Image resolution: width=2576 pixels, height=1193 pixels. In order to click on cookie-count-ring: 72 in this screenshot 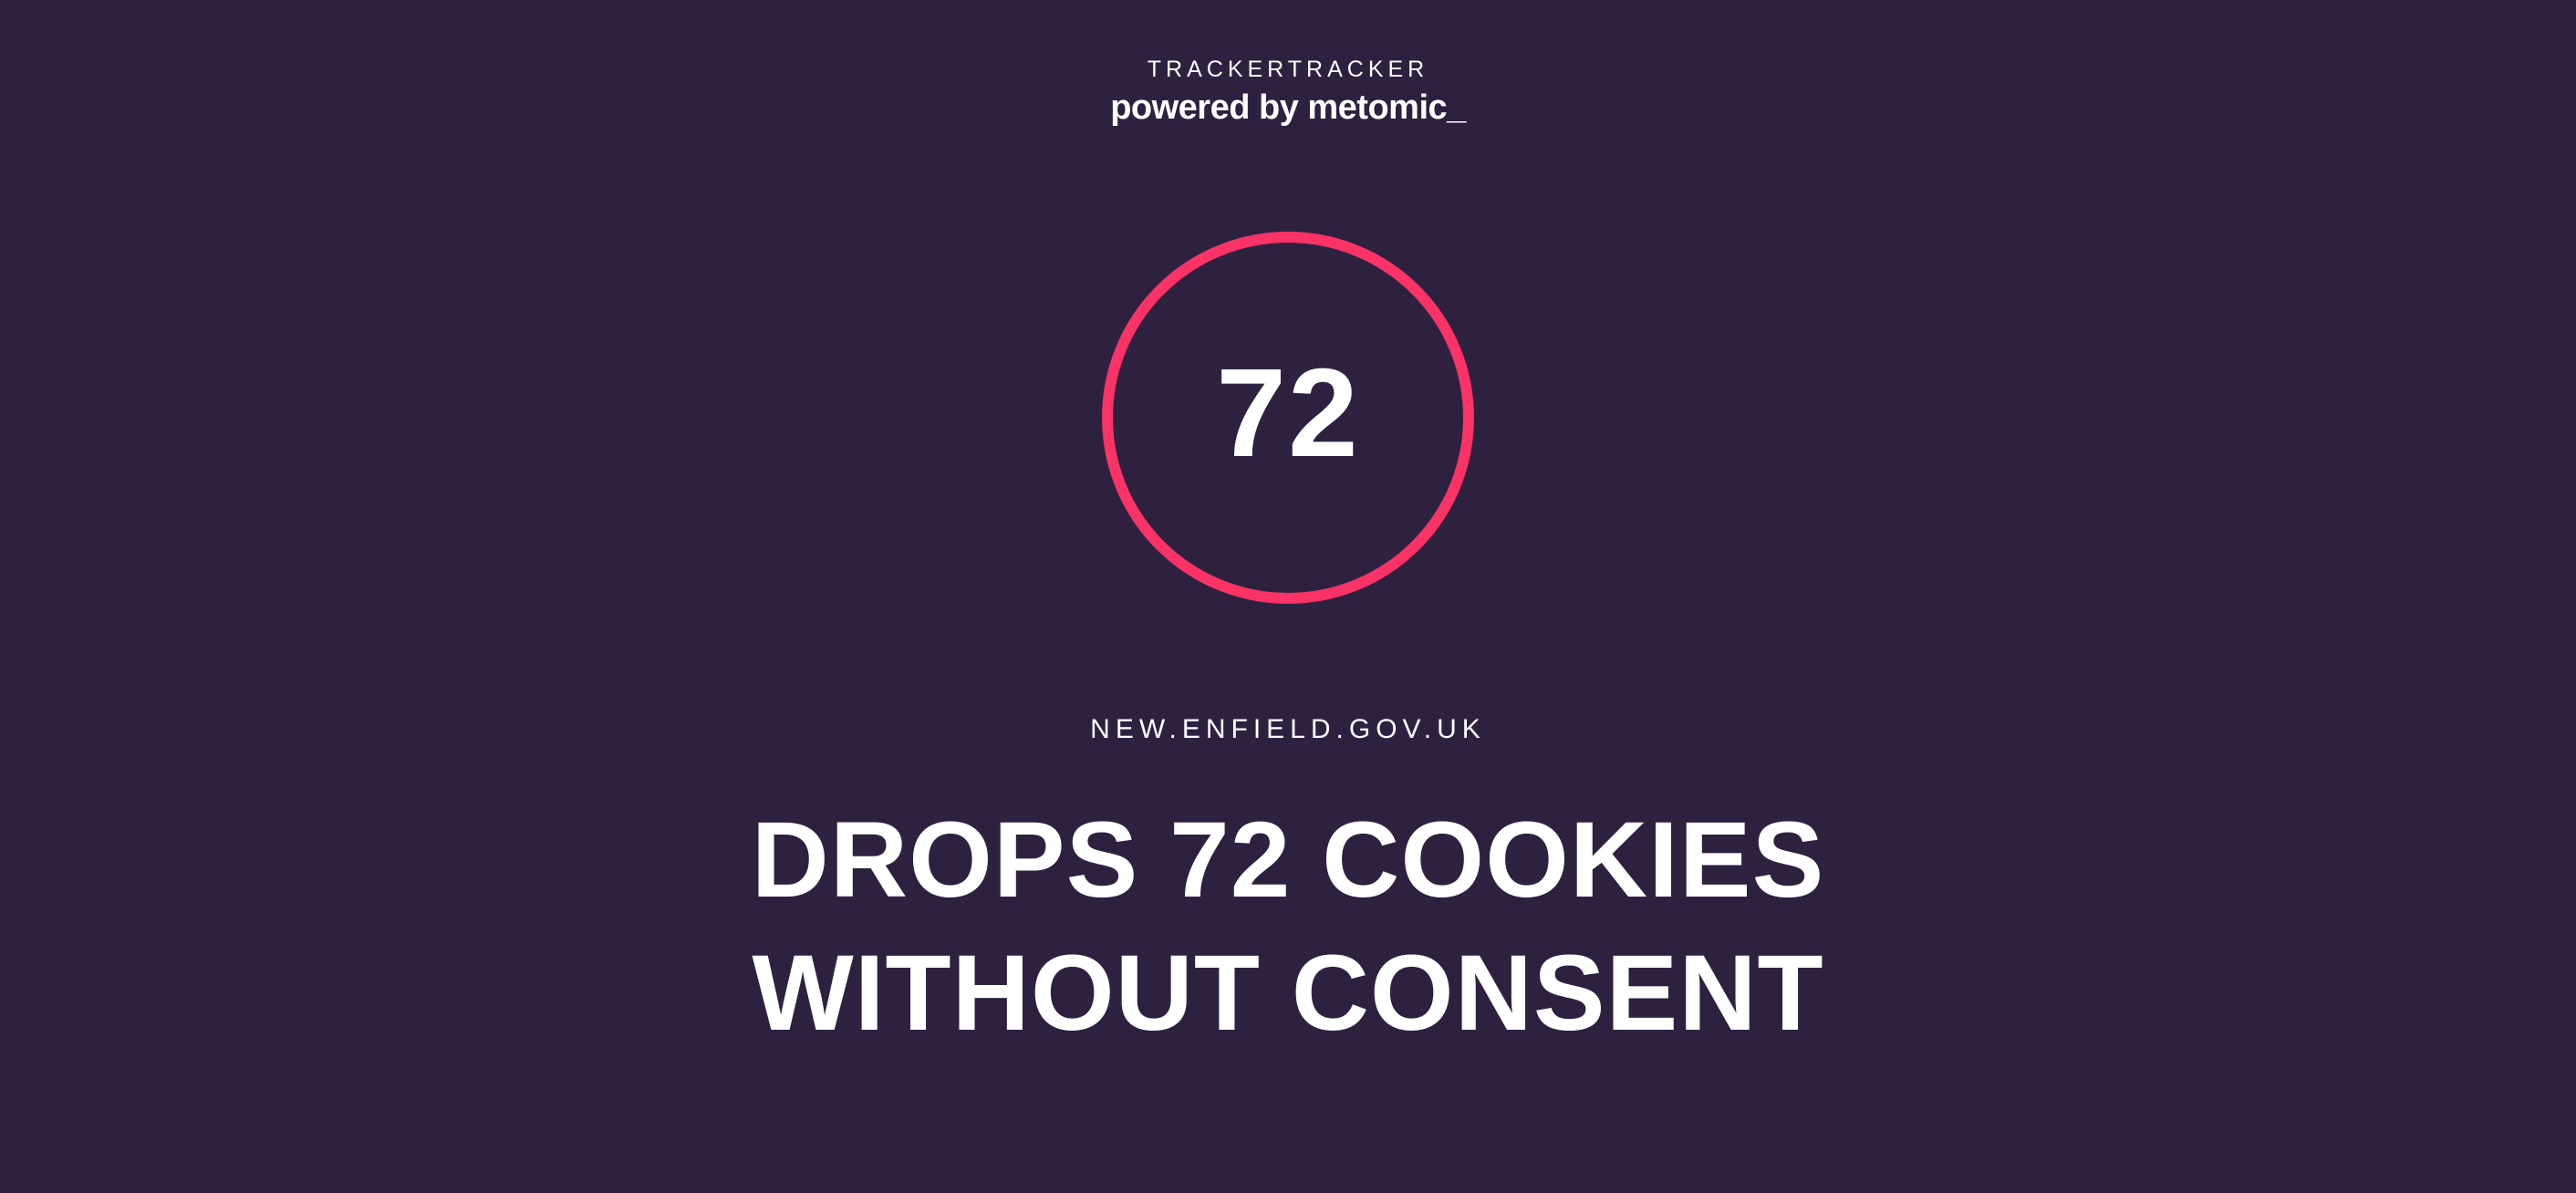, I will do `click(1288, 418)`.